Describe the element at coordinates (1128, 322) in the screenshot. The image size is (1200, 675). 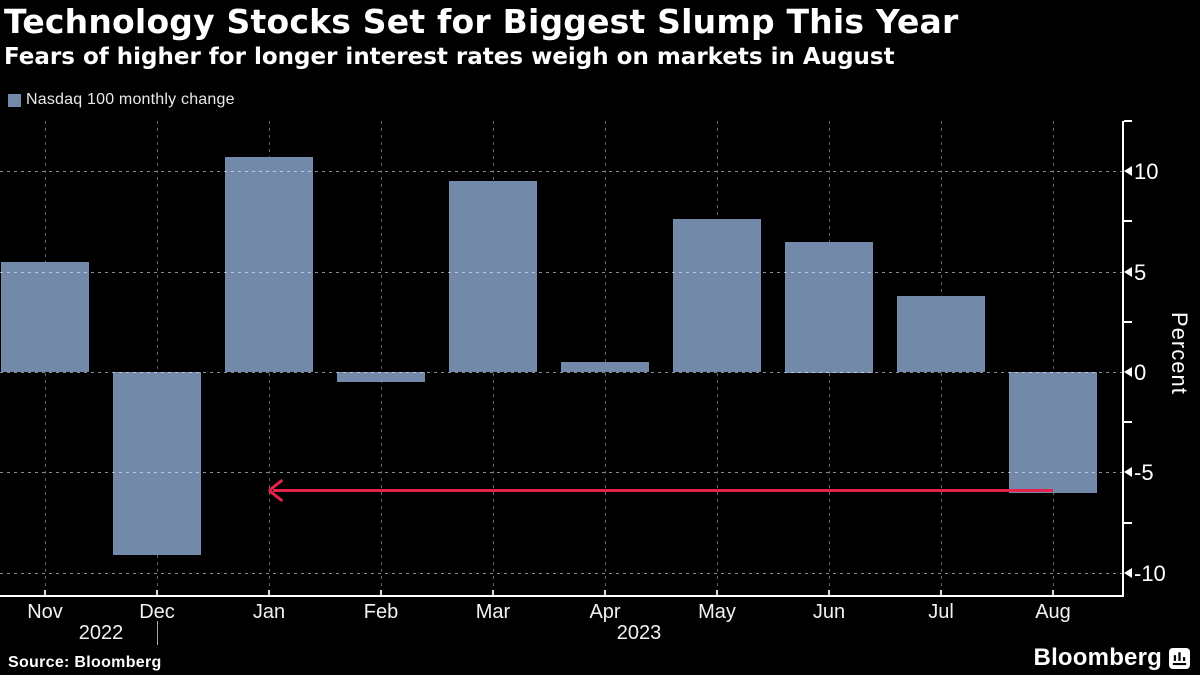
I see `y-minor-tick-2.5` at that location.